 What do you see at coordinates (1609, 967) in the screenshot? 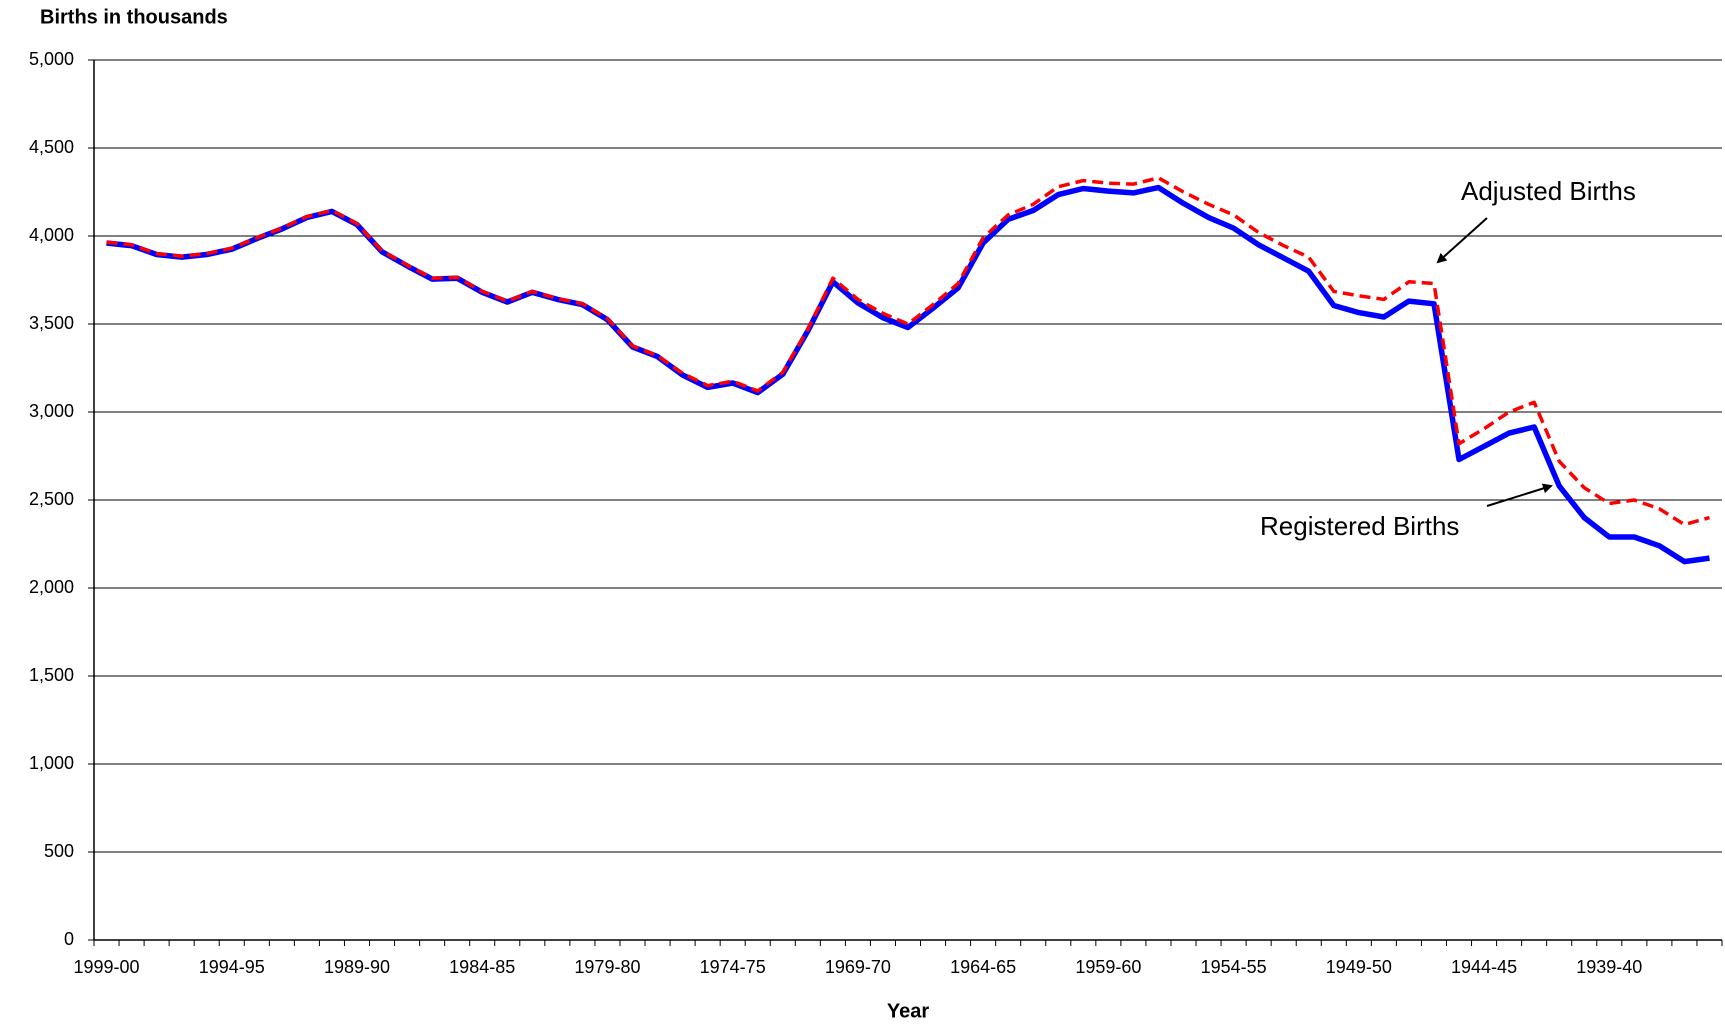
I see `x-tick-label: 1939-40` at bounding box center [1609, 967].